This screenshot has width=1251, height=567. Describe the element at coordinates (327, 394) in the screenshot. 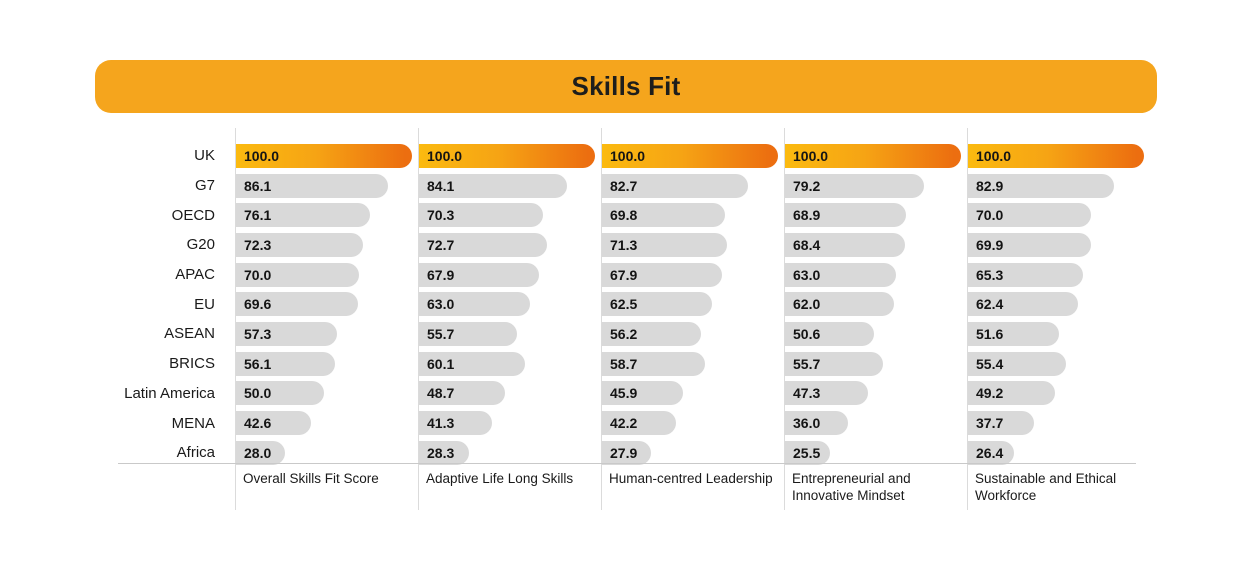

I see `bar-row: 50.0` at that location.